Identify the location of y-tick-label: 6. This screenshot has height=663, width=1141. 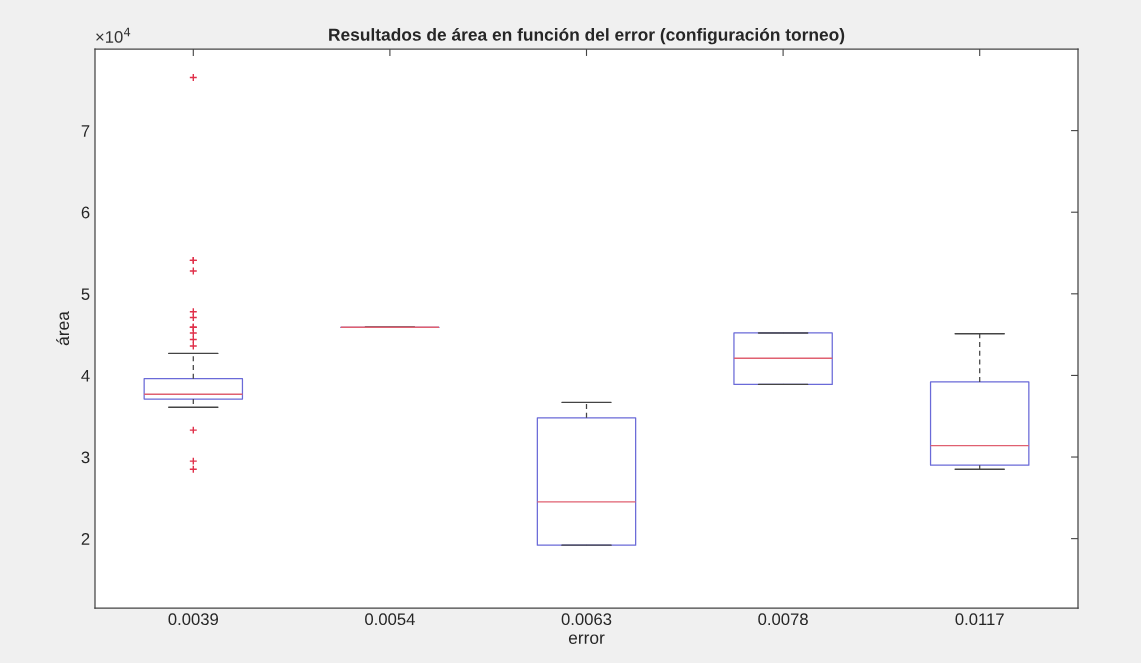
(85, 212).